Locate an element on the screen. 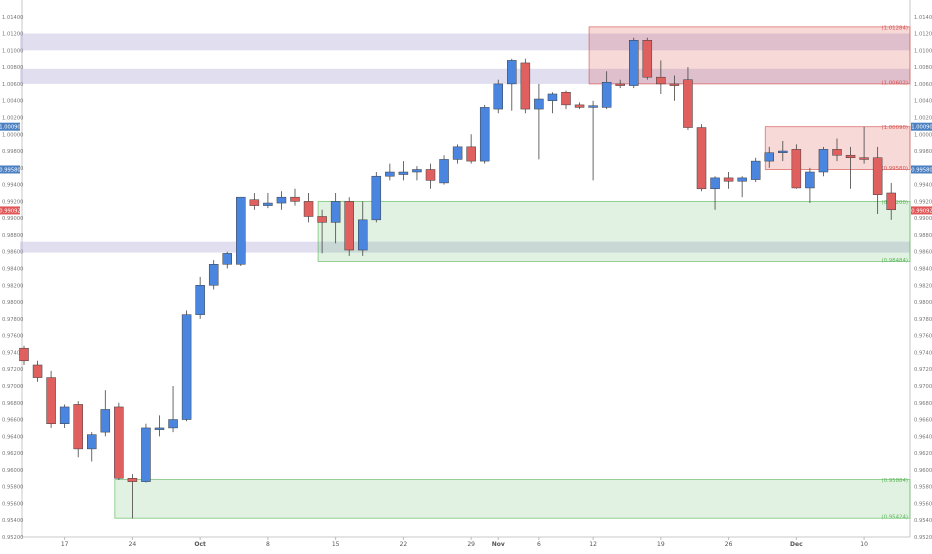 The height and width of the screenshot is (554, 932). y-tick-label-right: 0.98800 is located at coordinates (923, 236).